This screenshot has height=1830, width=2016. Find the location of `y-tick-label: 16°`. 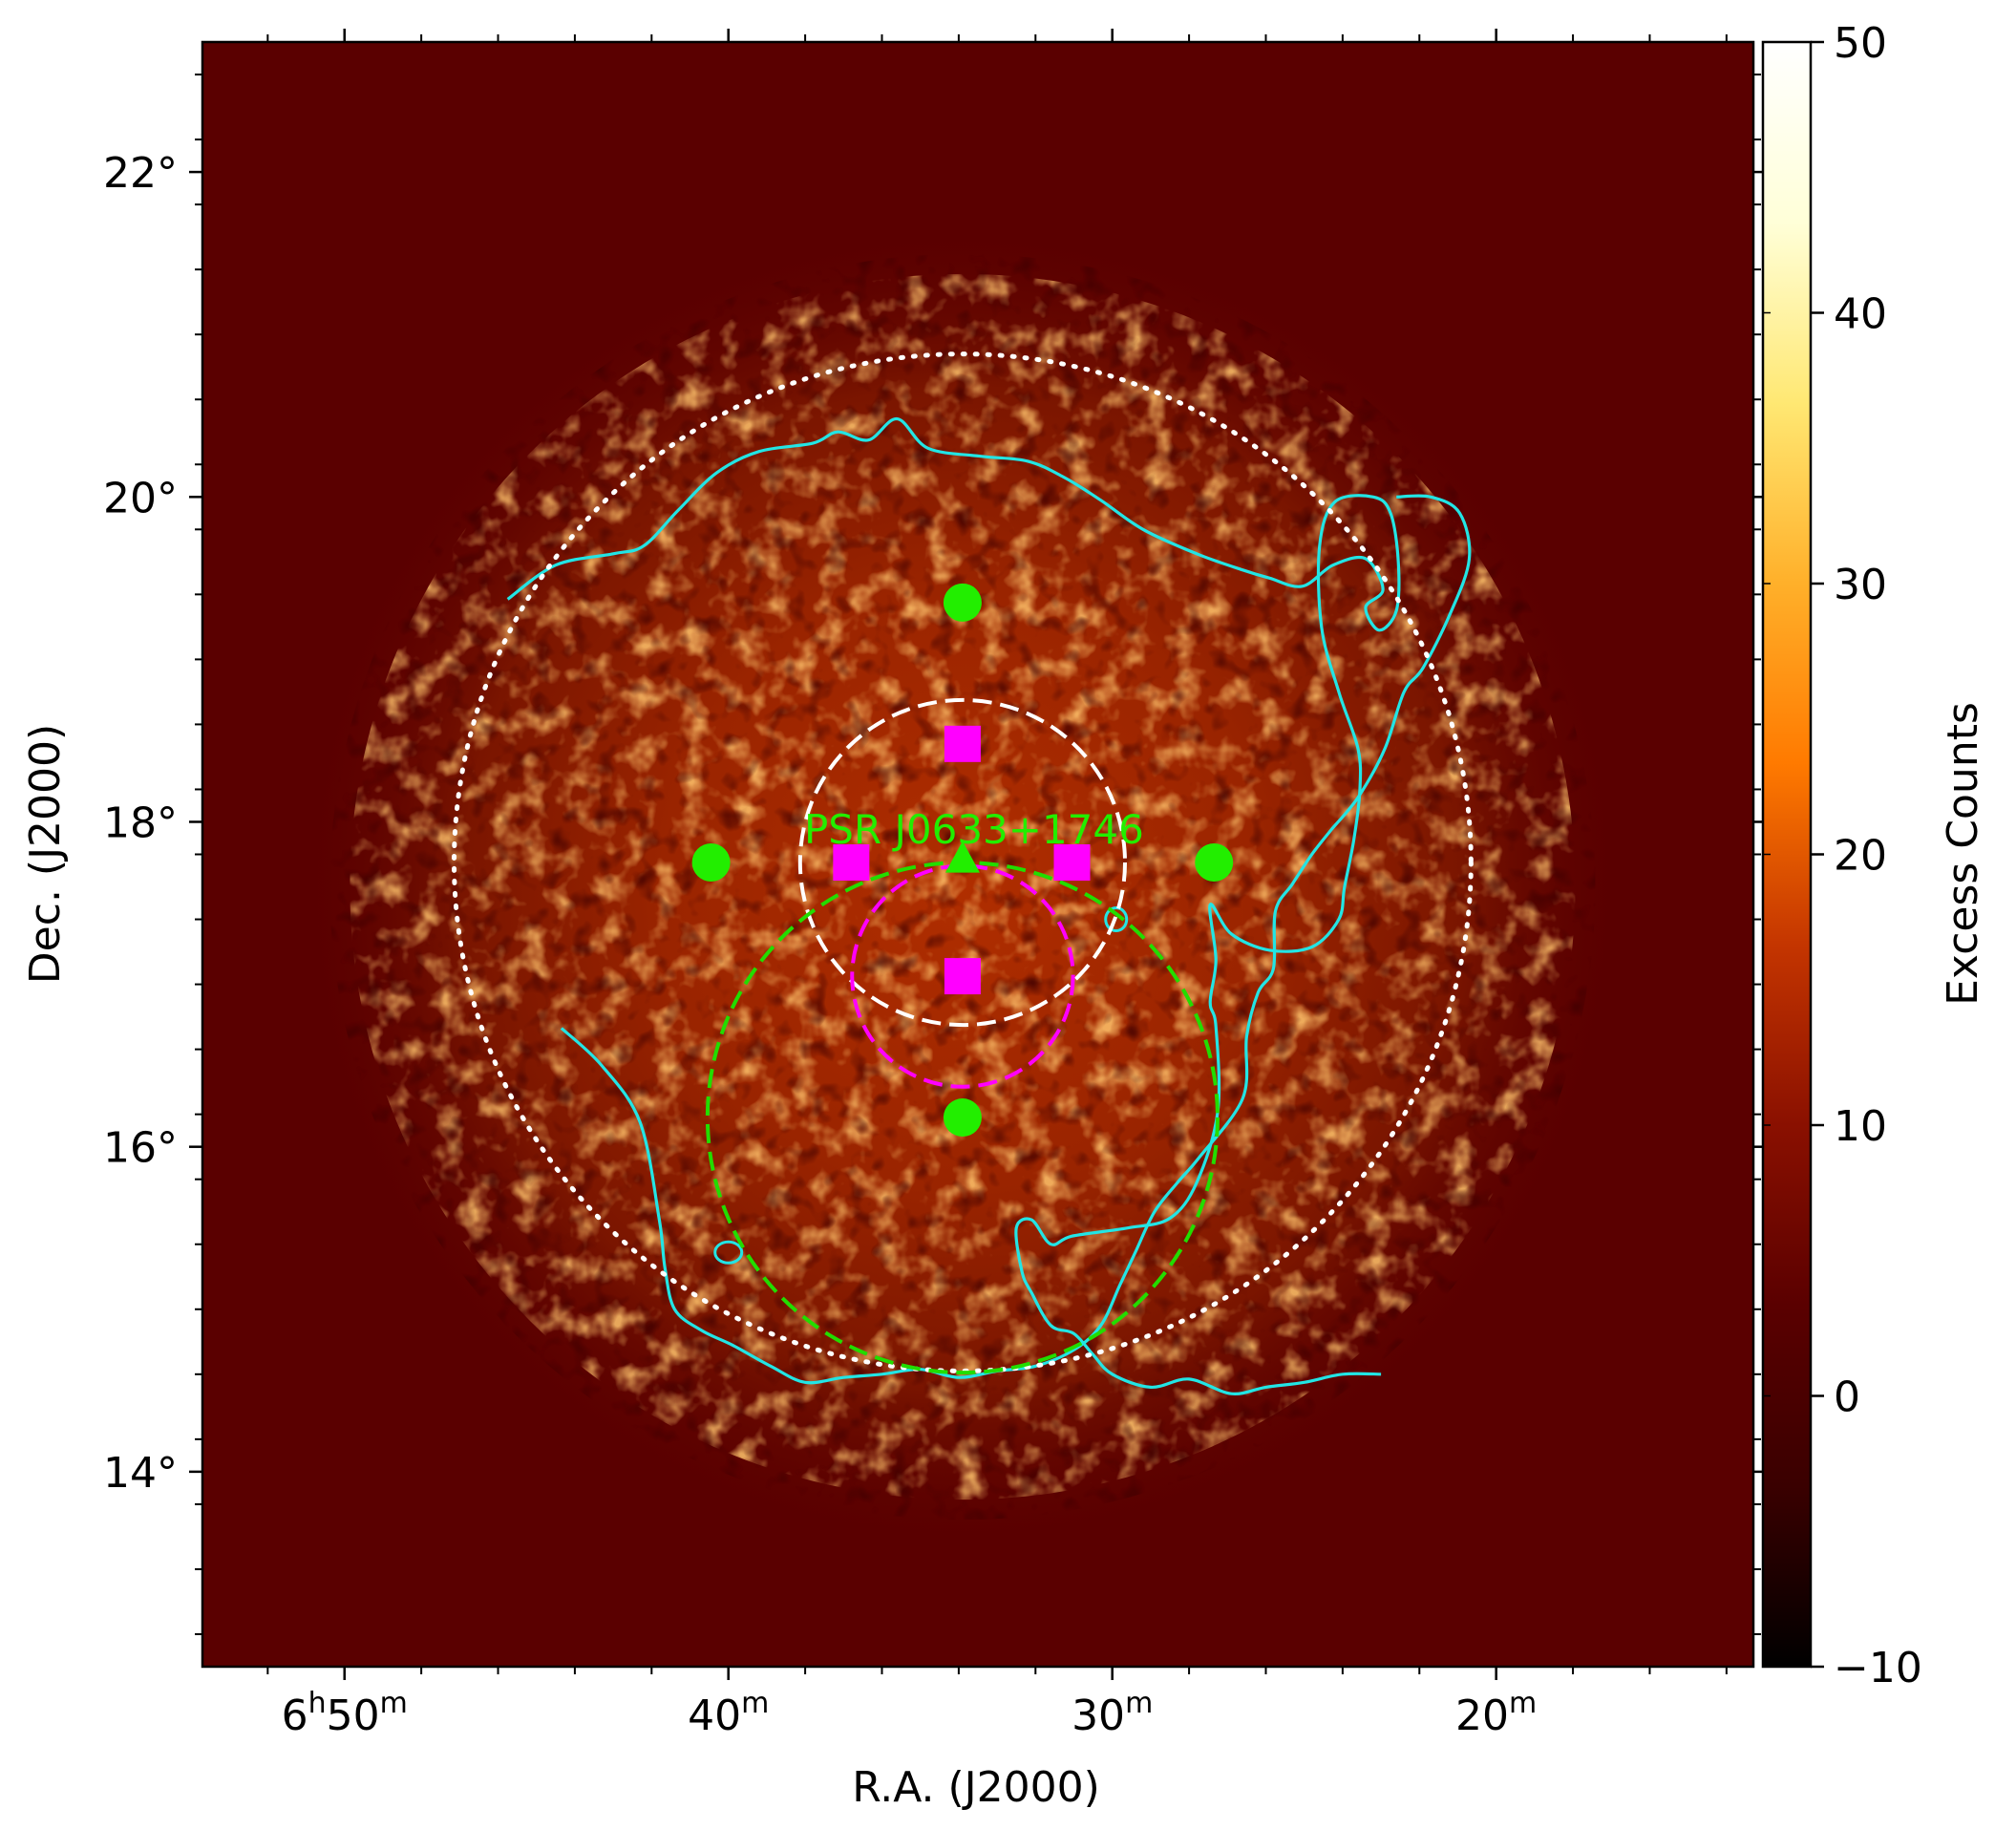

y-tick-label: 16° is located at coordinates (140, 1148).